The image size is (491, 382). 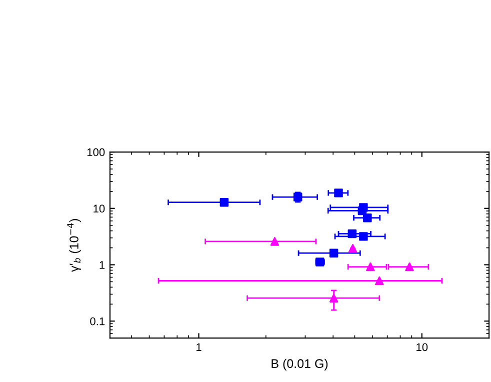 I want to click on y-axis-title: γ′$_{b}$ (10$^{−4}$), so click(x=74, y=245).